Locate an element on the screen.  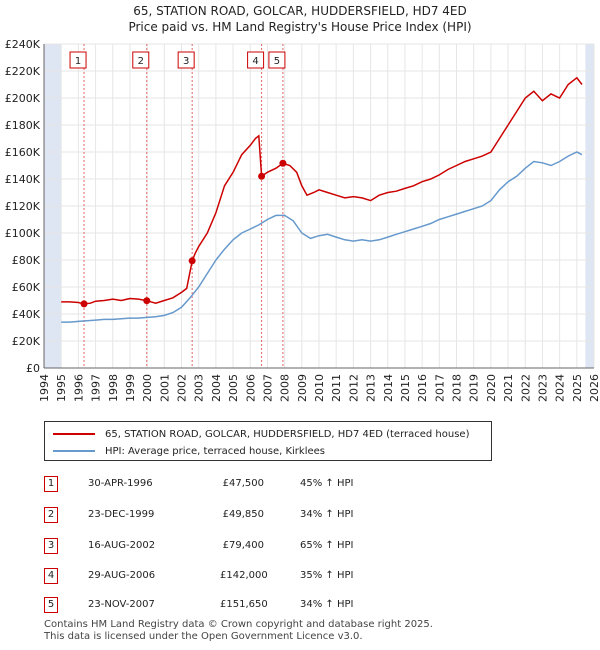
x-tick-label: 2005 is located at coordinates (233, 388).